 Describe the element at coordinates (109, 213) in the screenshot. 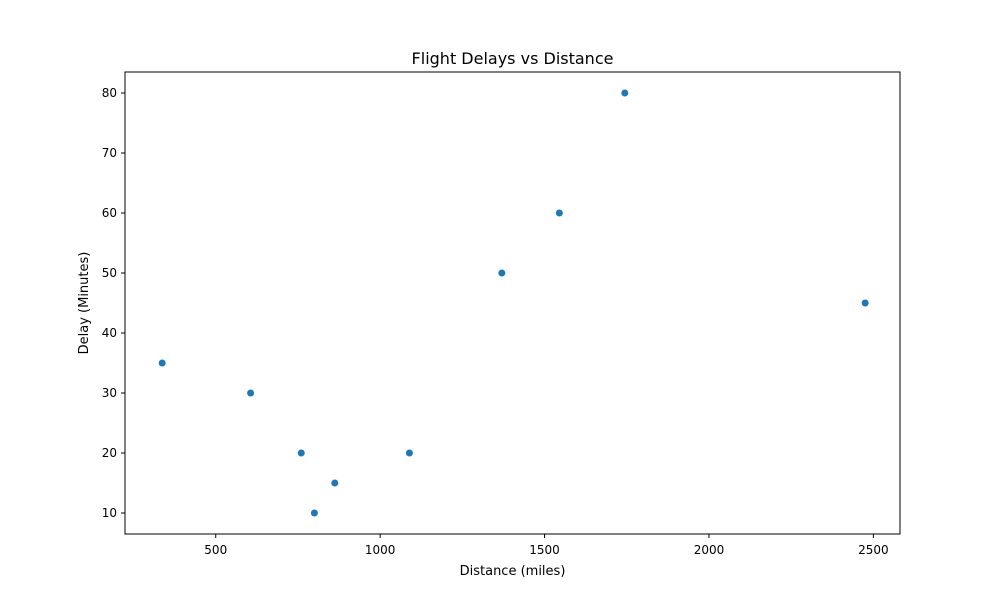

I see `y-tick-label: 60` at that location.